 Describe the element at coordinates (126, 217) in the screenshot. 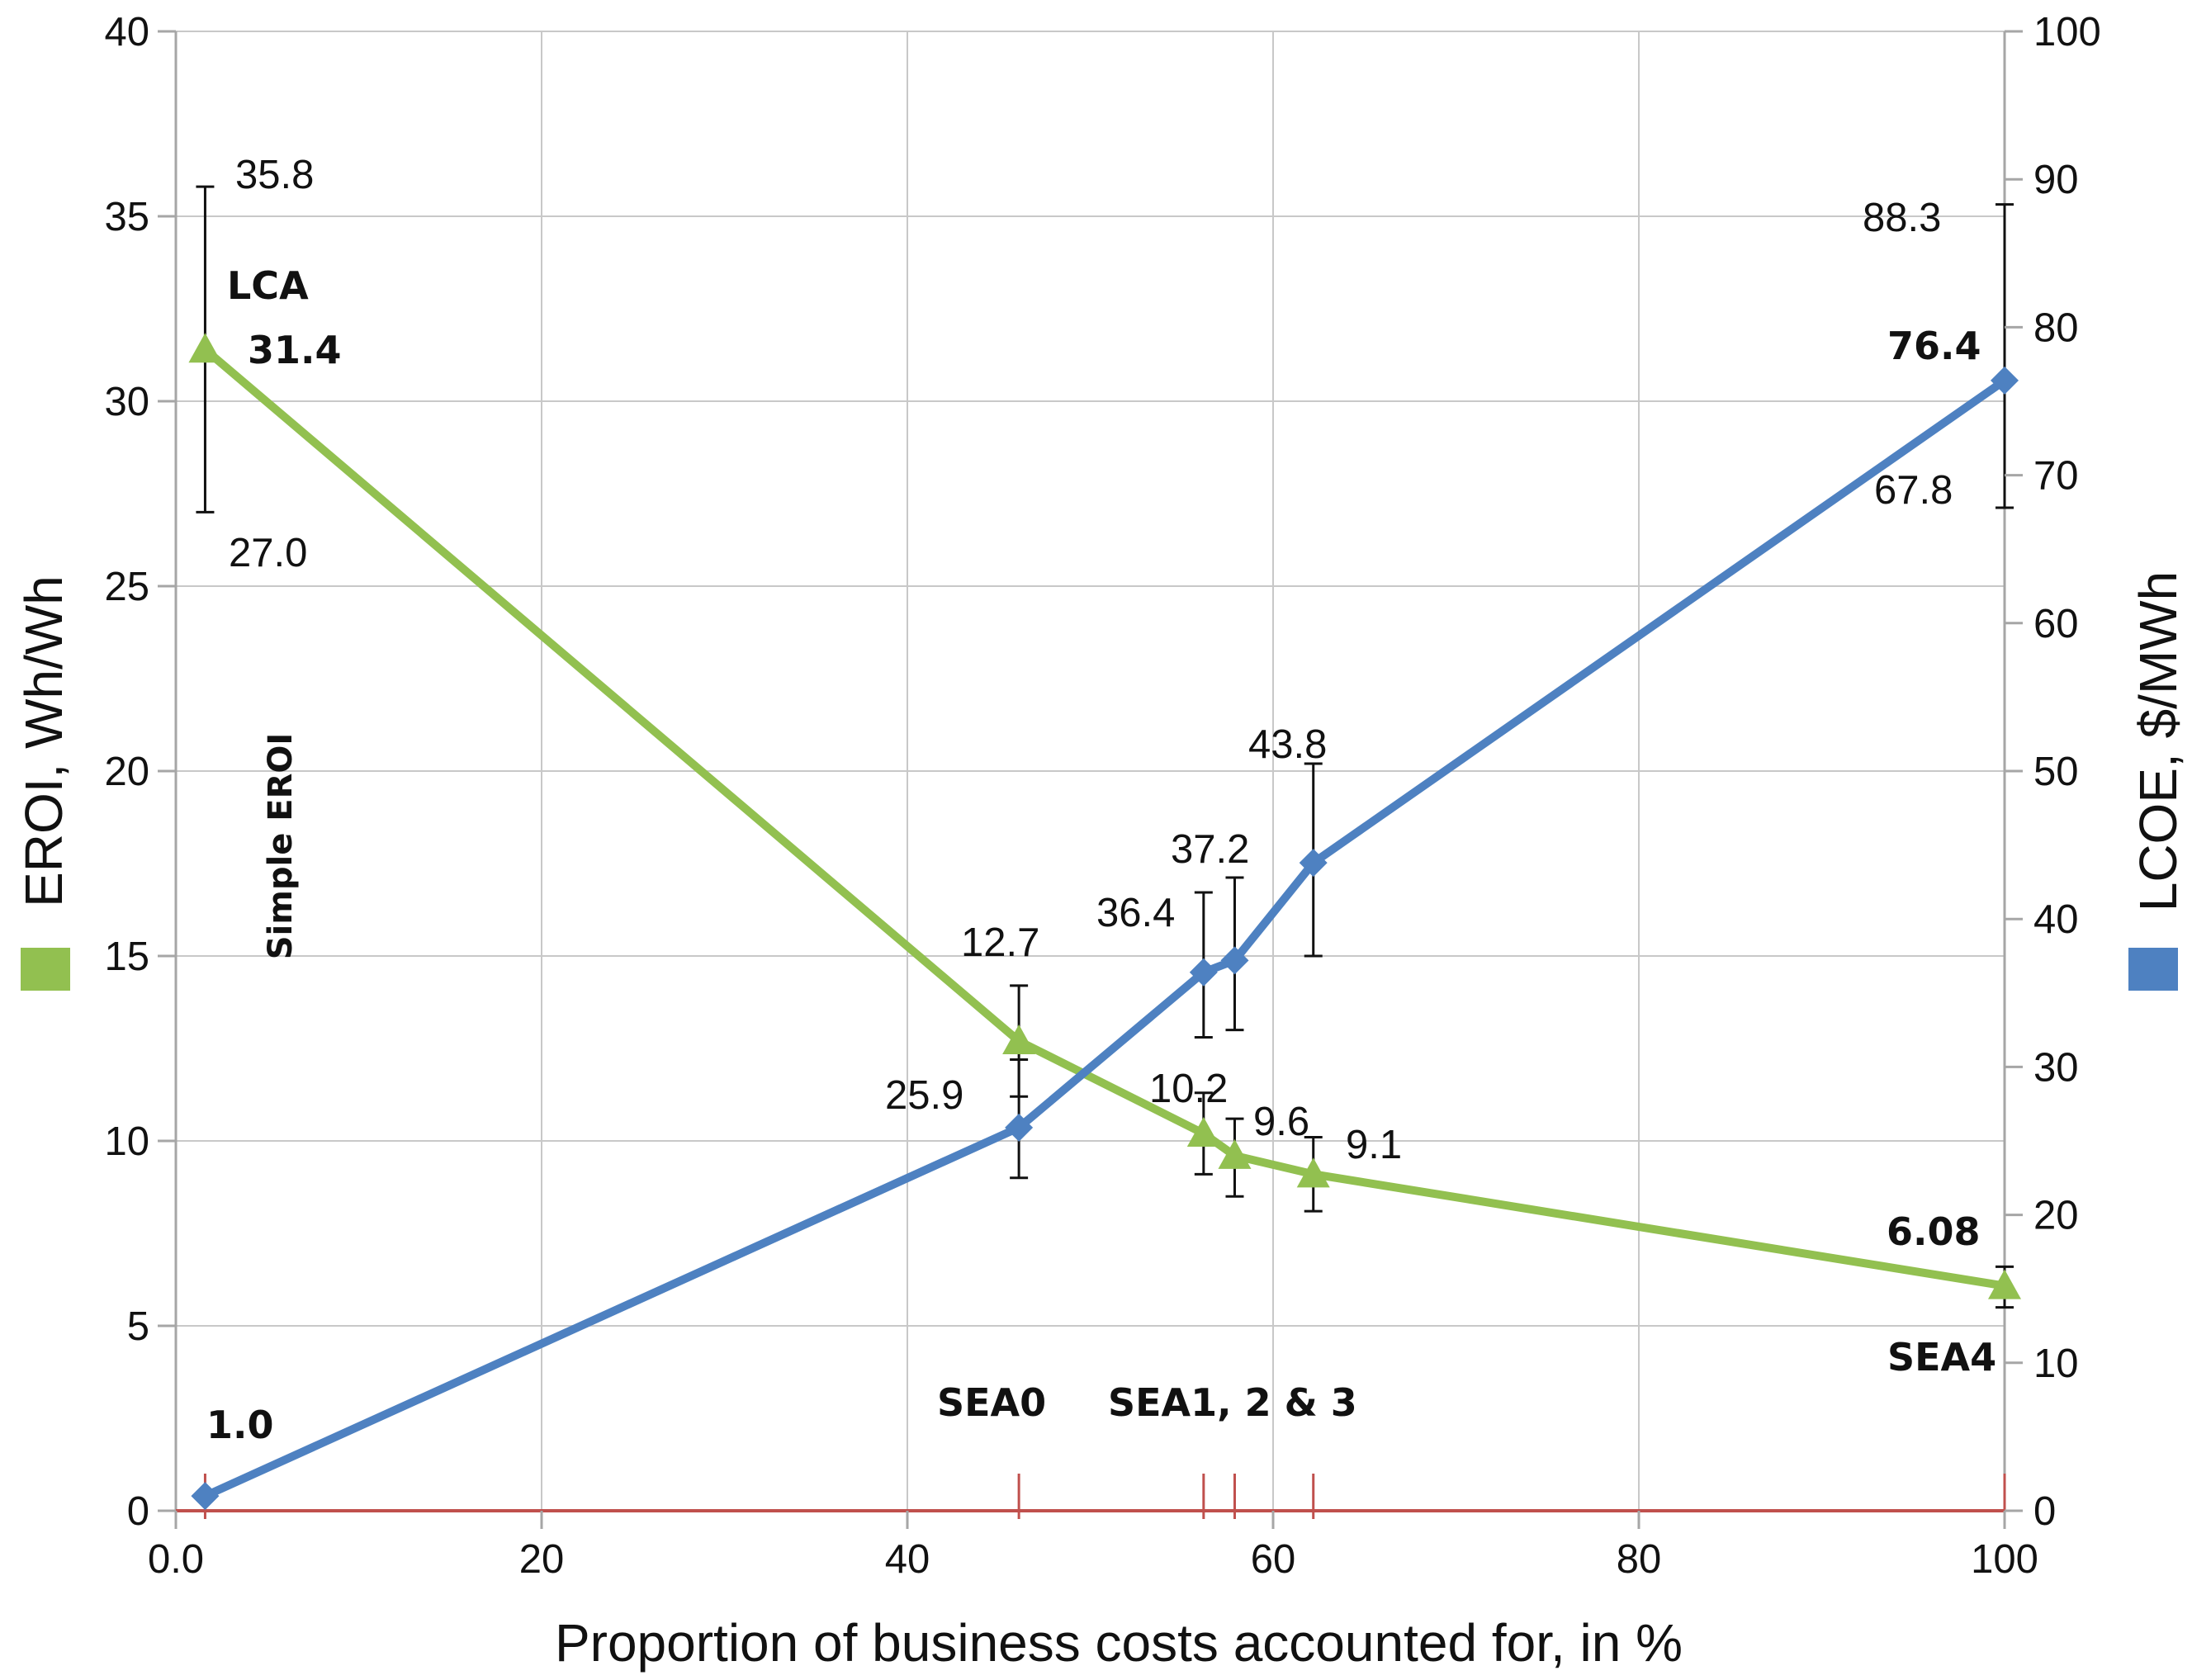

I see `y-left-tick-label: 35` at that location.